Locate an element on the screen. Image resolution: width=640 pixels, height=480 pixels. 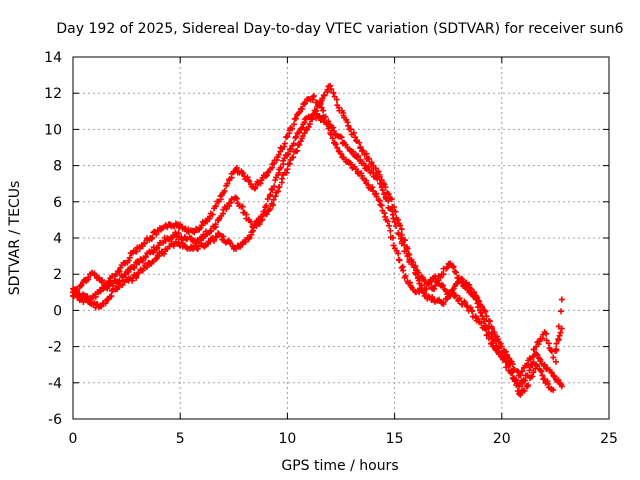
y-tick-label: -6 is located at coordinates (55, 420).